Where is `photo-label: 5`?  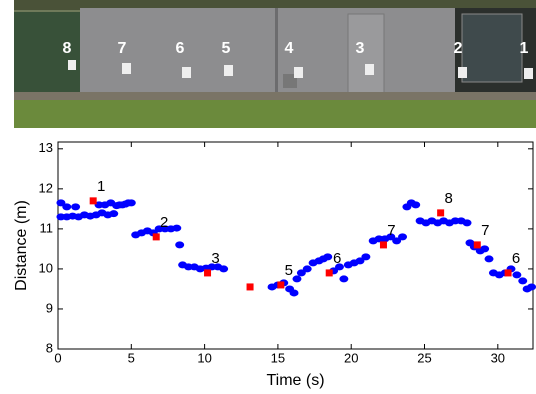 photo-label: 5 is located at coordinates (226, 48).